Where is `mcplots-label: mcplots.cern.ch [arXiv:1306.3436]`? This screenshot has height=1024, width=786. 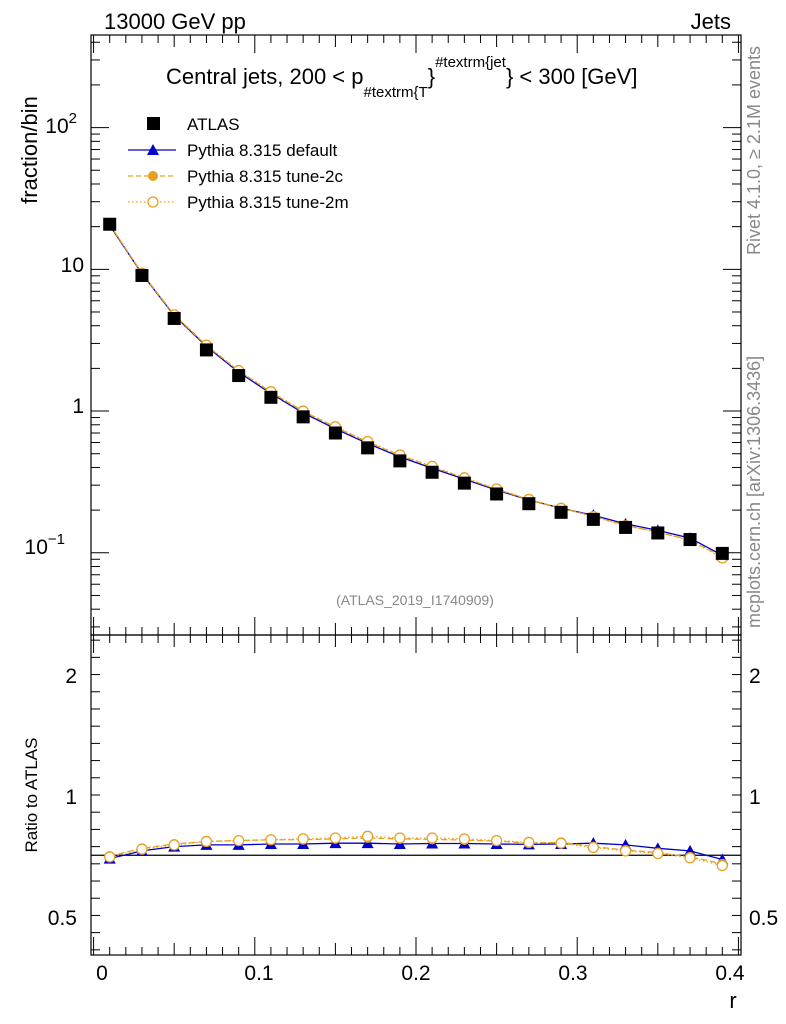
mcplots-label: mcplots.cern.ch [arXiv:1306.3436] is located at coordinates (754, 492).